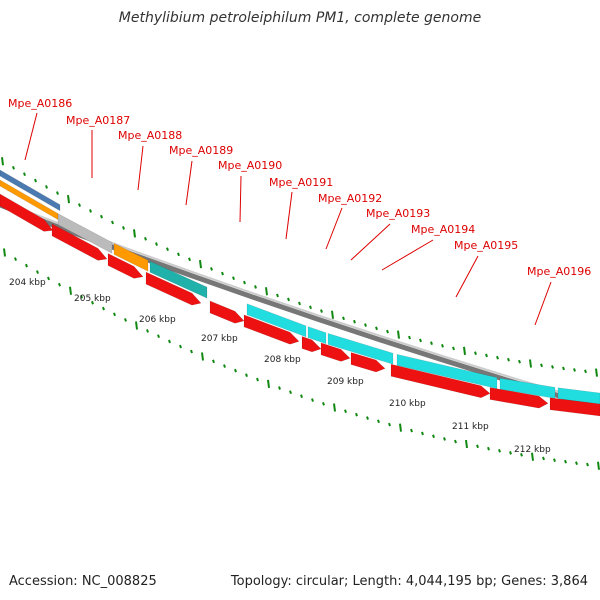 The height and width of the screenshot is (600, 600). Describe the element at coordinates (98, 120) in the screenshot. I see `gene-label: Mpe_A0187` at that location.